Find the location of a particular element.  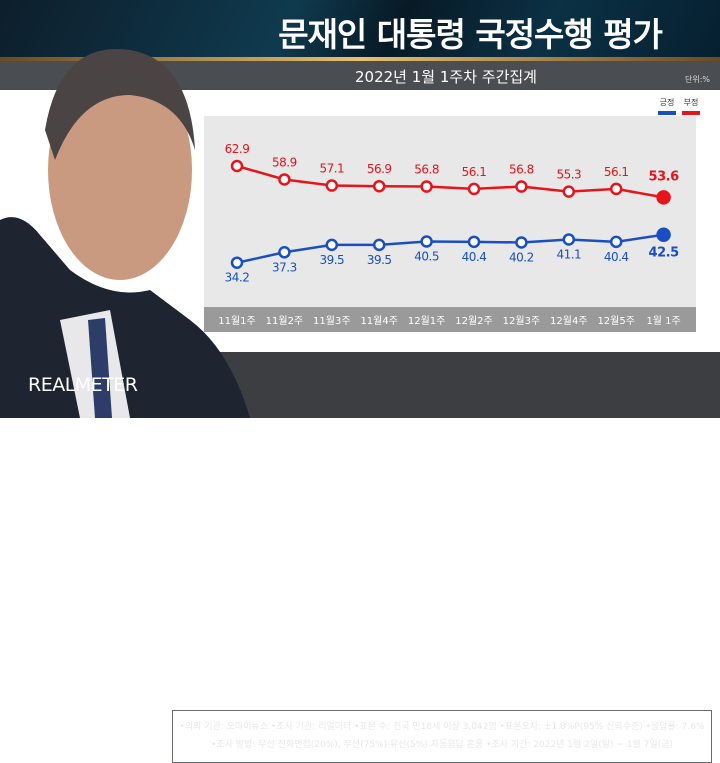

x-tick-label: 12월3주 is located at coordinates (522, 321).